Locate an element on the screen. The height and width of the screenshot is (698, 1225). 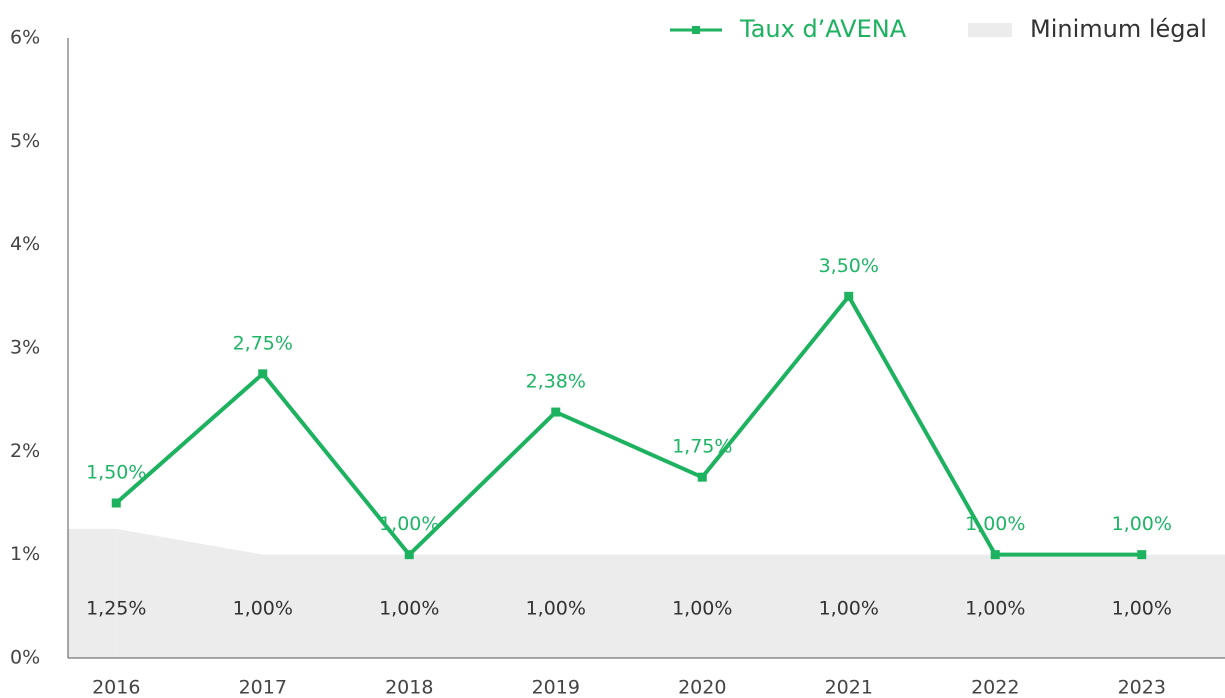
x-tick-label: 2020 is located at coordinates (702, 687).